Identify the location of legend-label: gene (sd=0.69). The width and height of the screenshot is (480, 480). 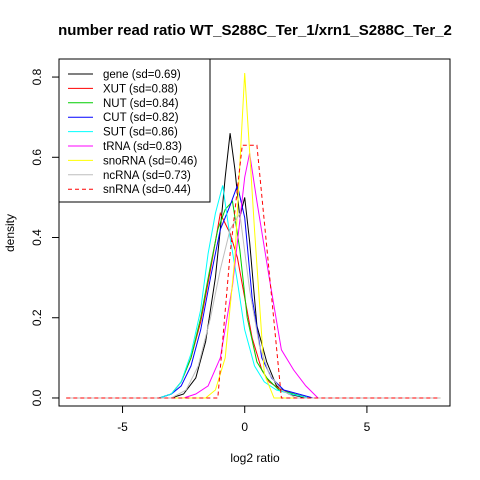
(142, 75).